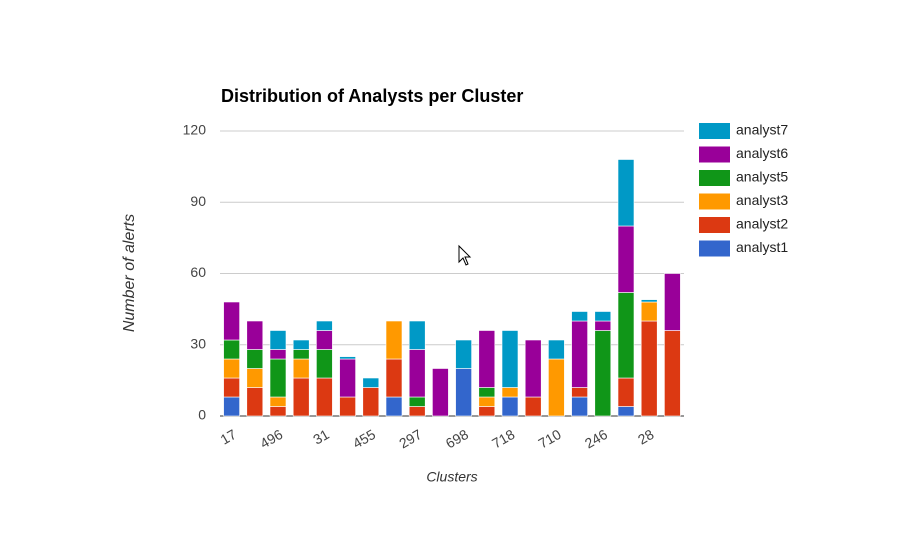 Image resolution: width=900 pixels, height=550 pixels. What do you see at coordinates (457, 439) in the screenshot?
I see `x-tick-label: 698` at bounding box center [457, 439].